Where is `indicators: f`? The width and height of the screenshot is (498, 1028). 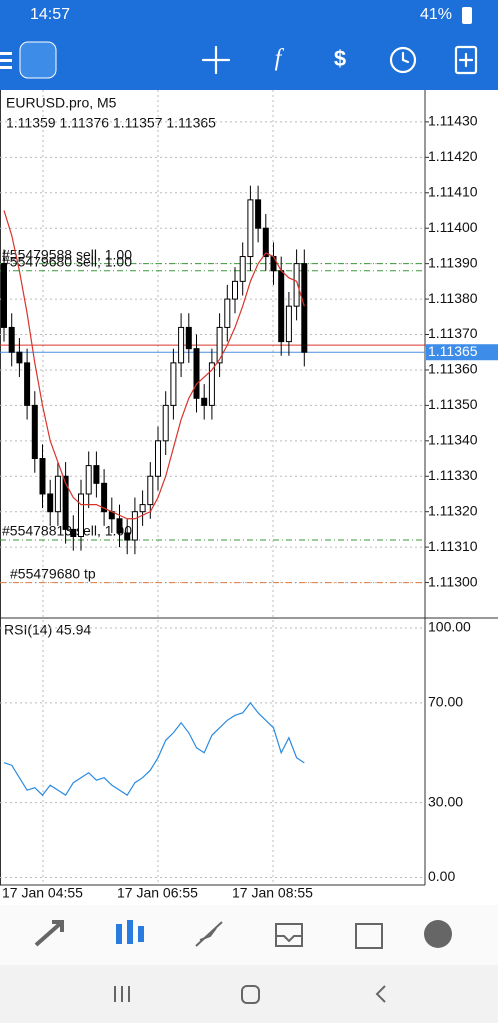
indicators: f is located at coordinates (280, 59).